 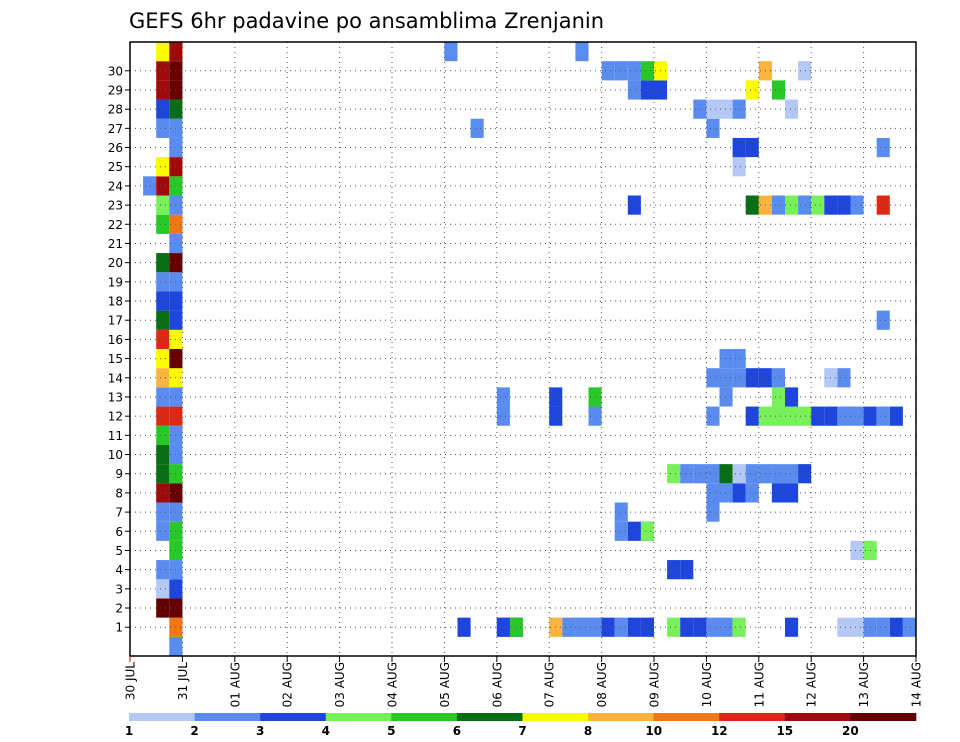 I want to click on y-tick-label: 27, so click(x=115, y=129).